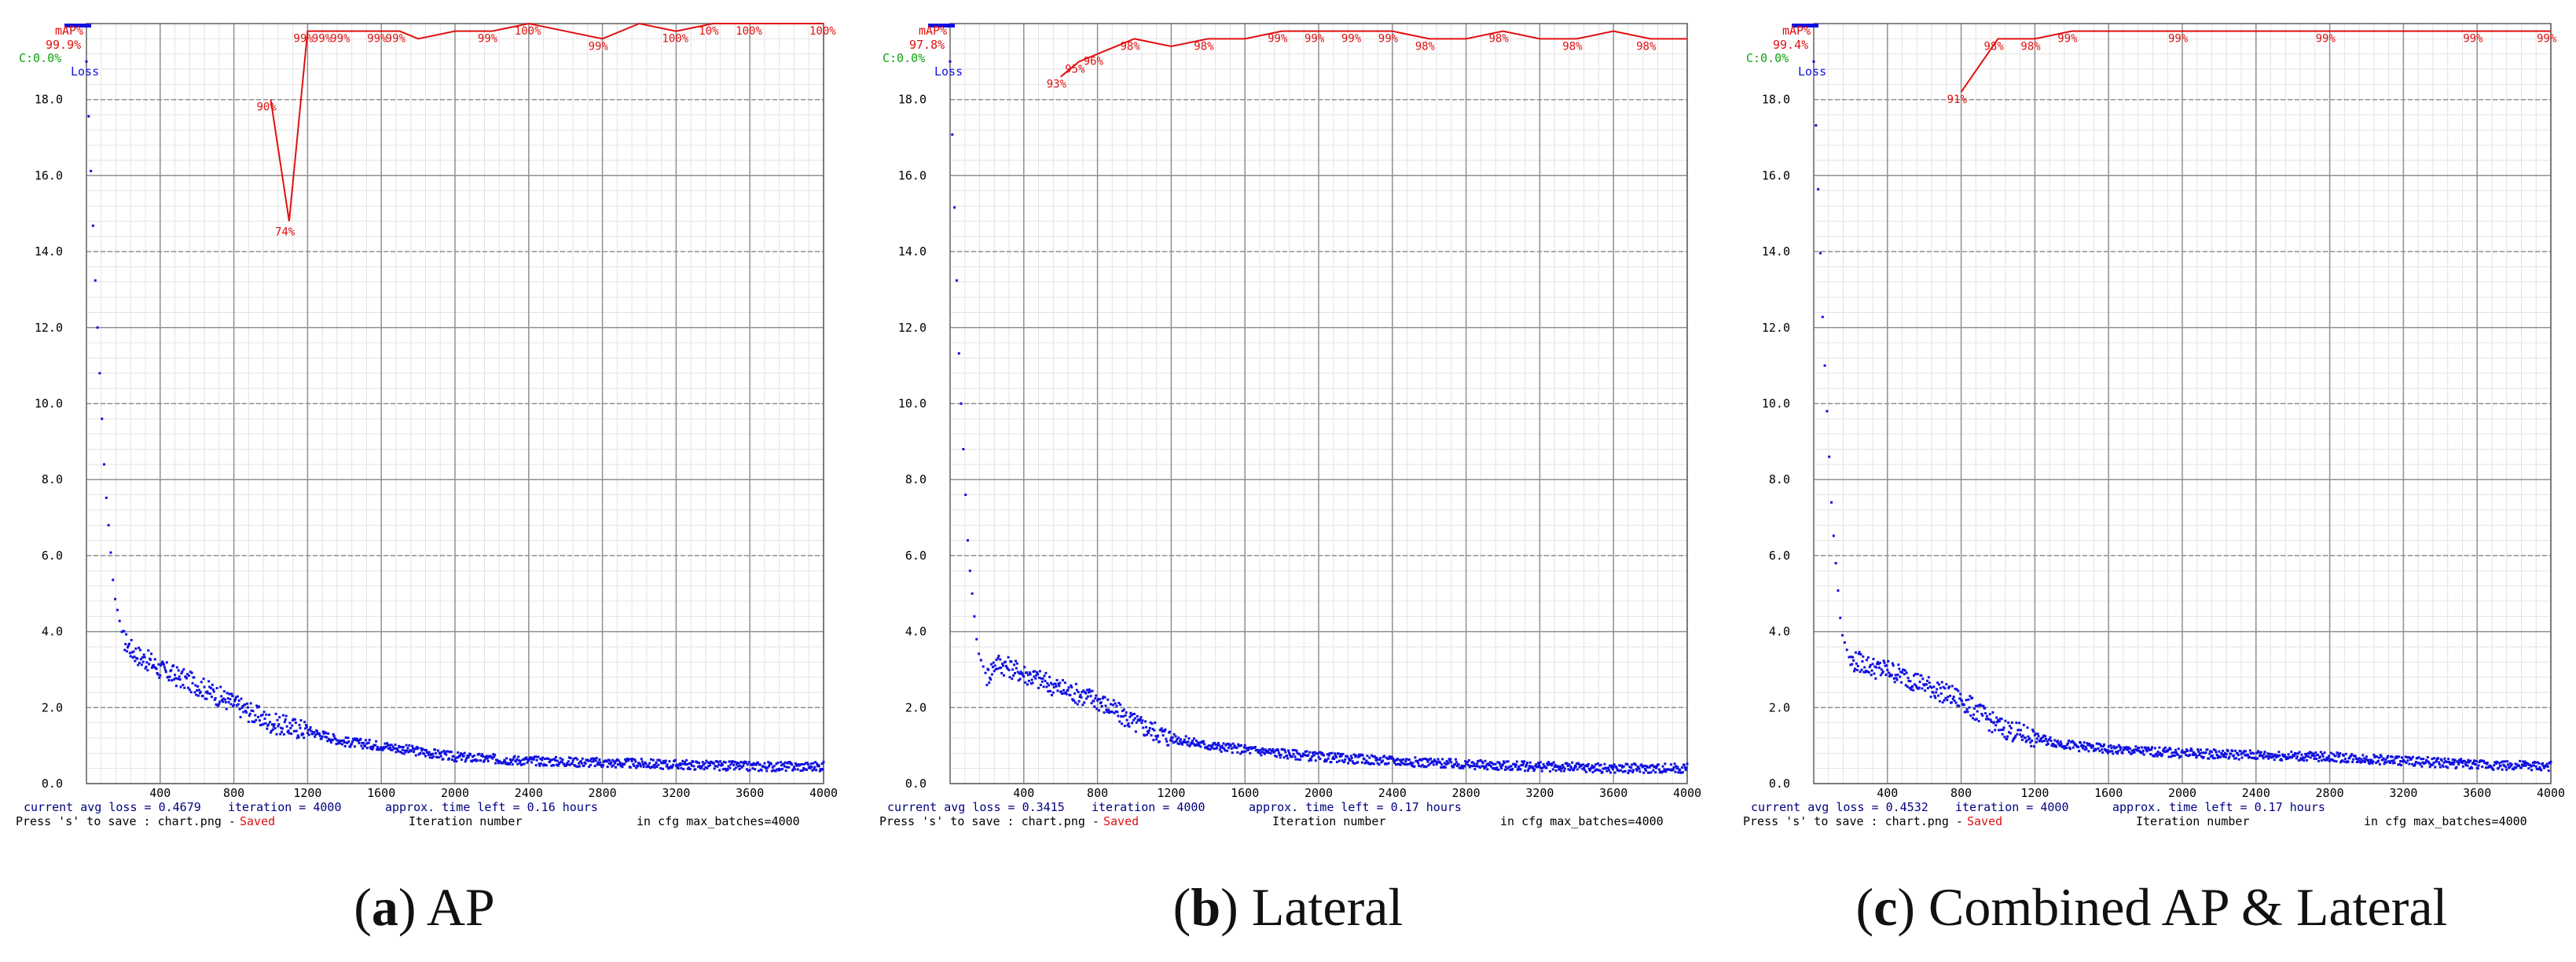  What do you see at coordinates (52, 632) in the screenshot?
I see `y-tick-label: 4.0` at bounding box center [52, 632].